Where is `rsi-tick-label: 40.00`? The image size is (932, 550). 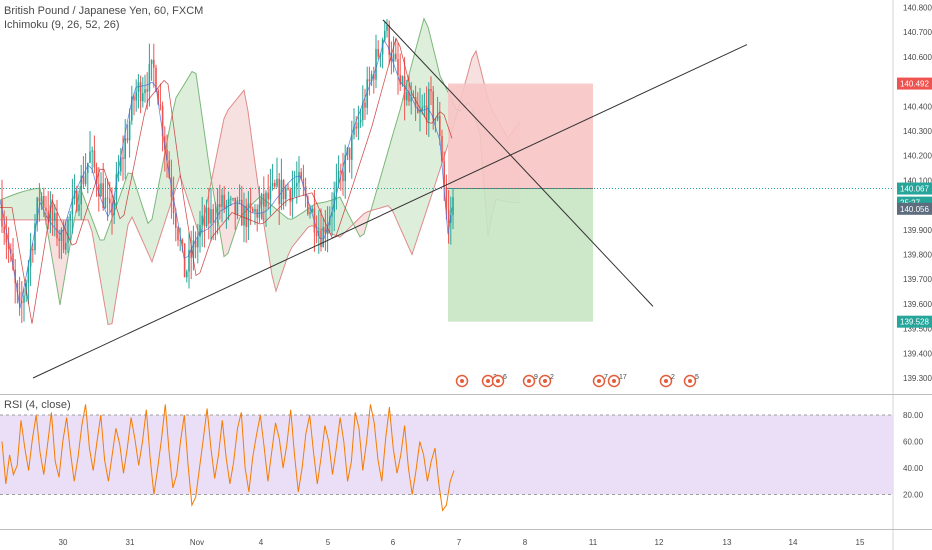 rsi-tick-label: 40.00 is located at coordinates (913, 468).